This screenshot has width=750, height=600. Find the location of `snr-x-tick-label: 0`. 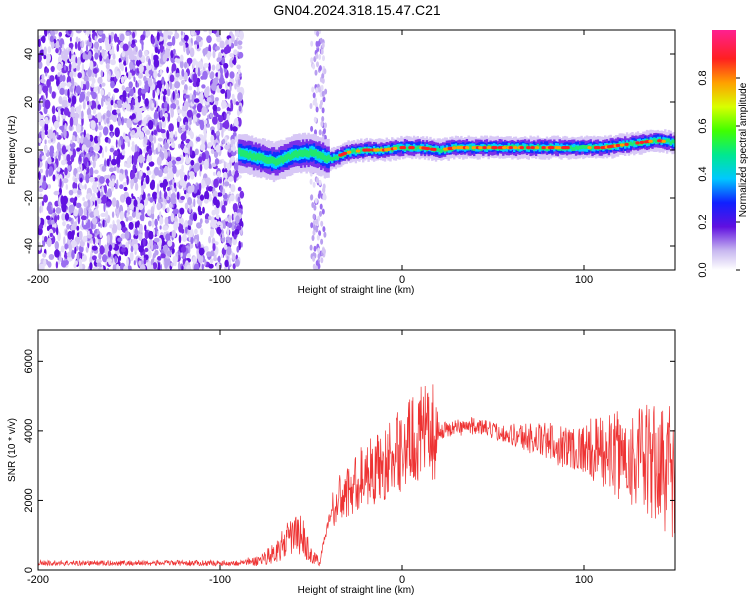

snr-x-tick-label: 0 is located at coordinates (402, 580).